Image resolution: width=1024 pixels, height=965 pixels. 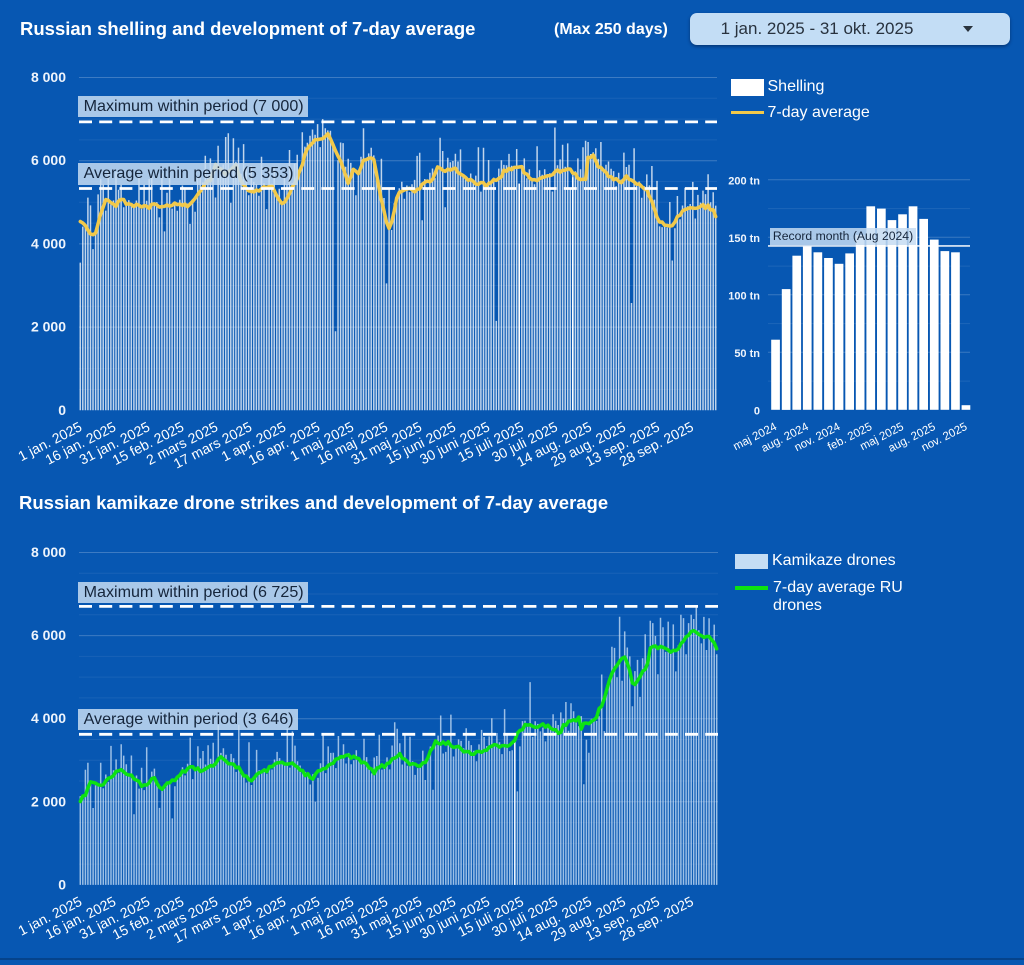 What do you see at coordinates (744, 181) in the screenshot?
I see `svg-text: 200 tn` at bounding box center [744, 181].